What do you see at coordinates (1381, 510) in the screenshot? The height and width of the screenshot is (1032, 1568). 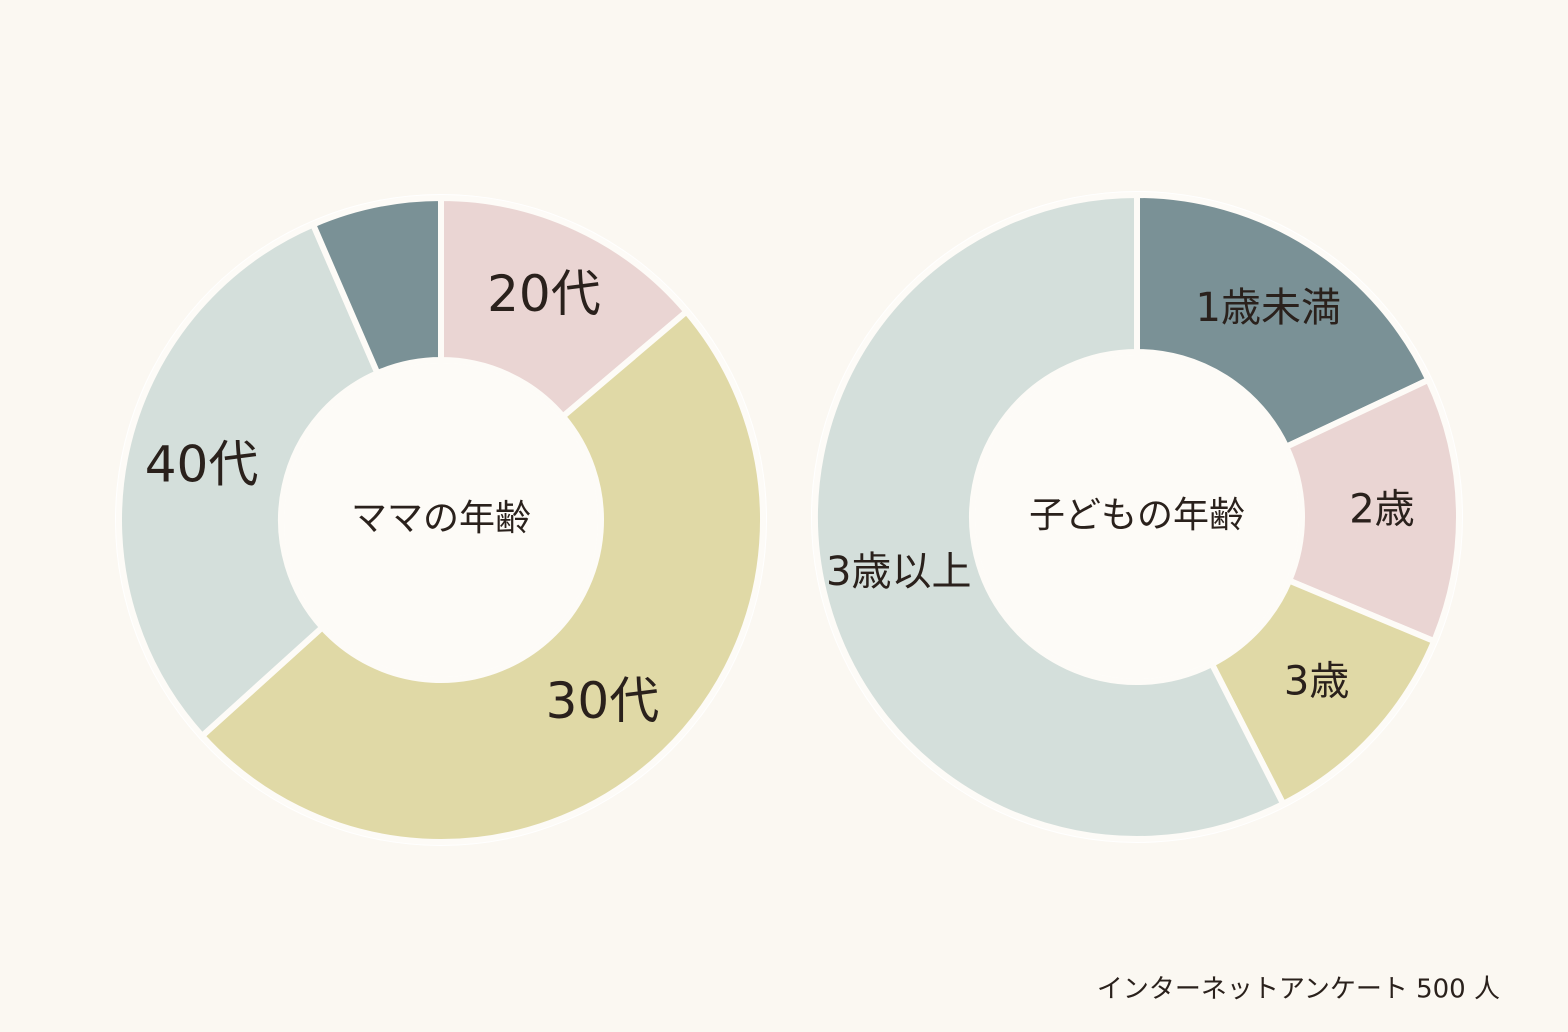 I see `slice-label: 2歳` at bounding box center [1381, 510].